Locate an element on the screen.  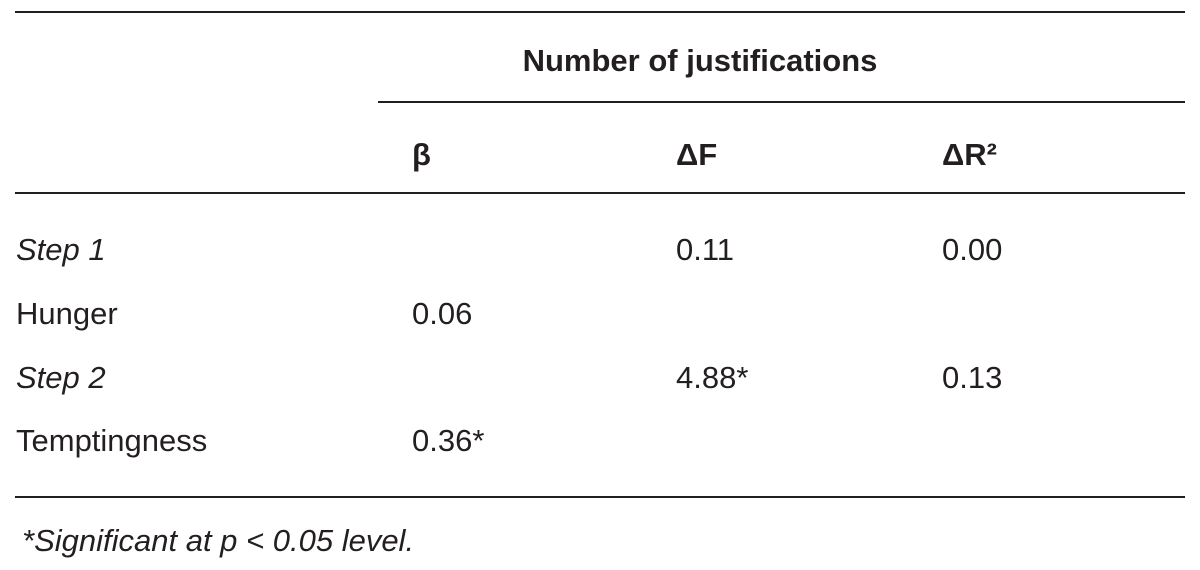
row-label: Step 2 is located at coordinates (61, 377).